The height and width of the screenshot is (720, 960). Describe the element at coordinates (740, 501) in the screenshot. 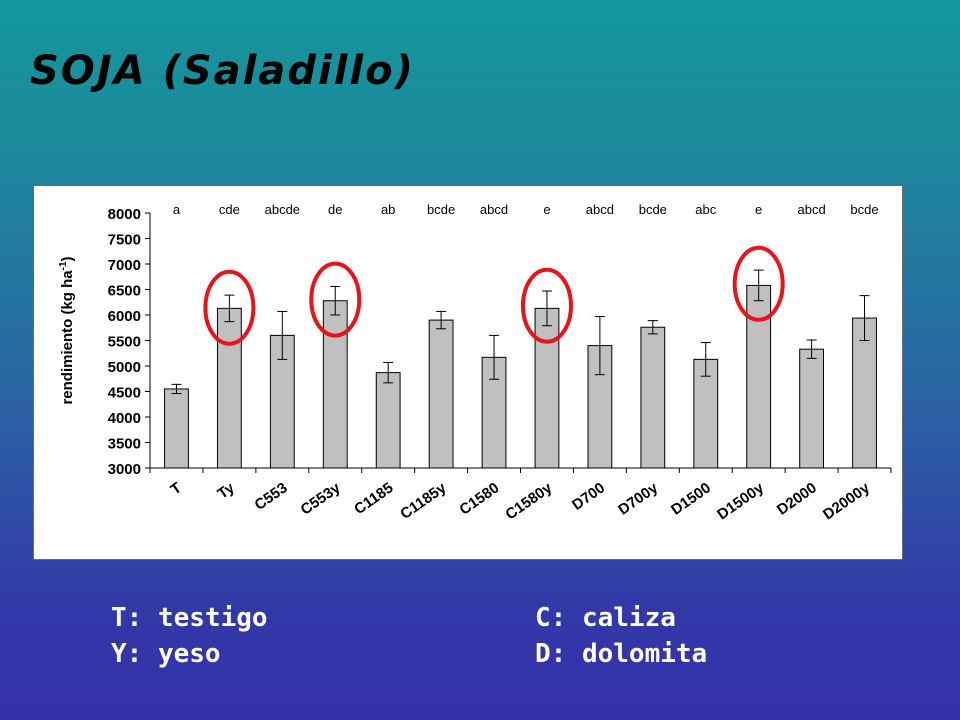

I see `x-tick-label: D1500y` at that location.